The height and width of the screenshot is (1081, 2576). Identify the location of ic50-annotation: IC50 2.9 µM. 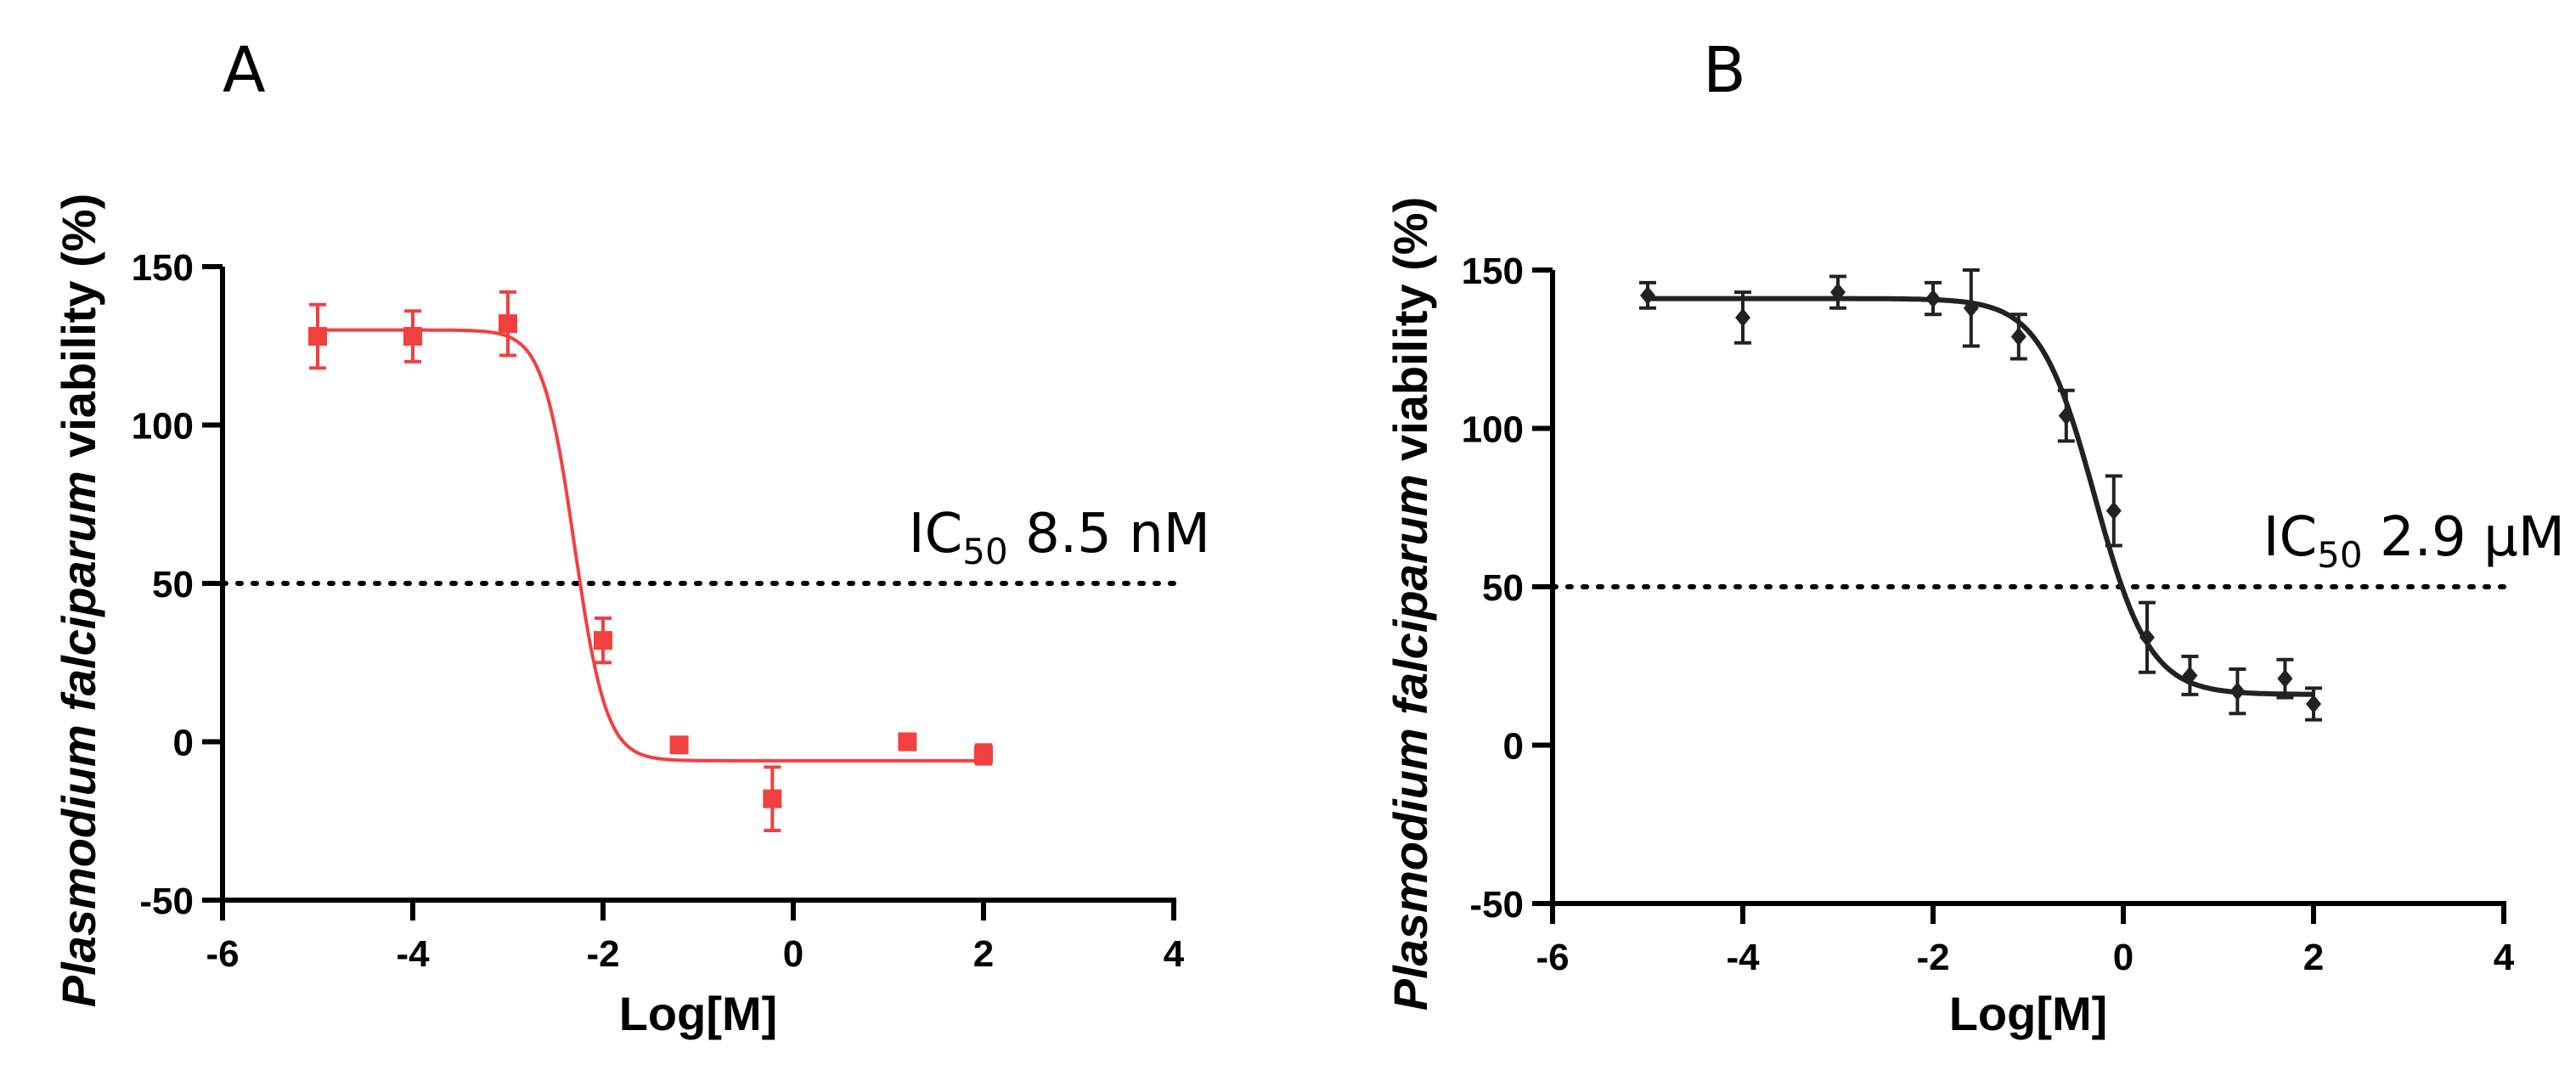
(2414, 541).